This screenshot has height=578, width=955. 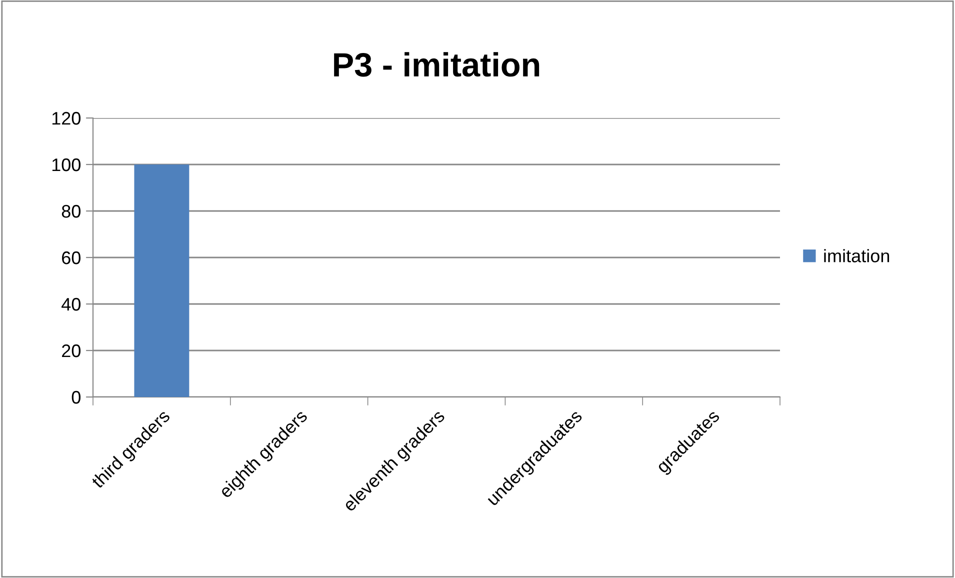 What do you see at coordinates (71, 257) in the screenshot?
I see `y-tick-label: 60` at bounding box center [71, 257].